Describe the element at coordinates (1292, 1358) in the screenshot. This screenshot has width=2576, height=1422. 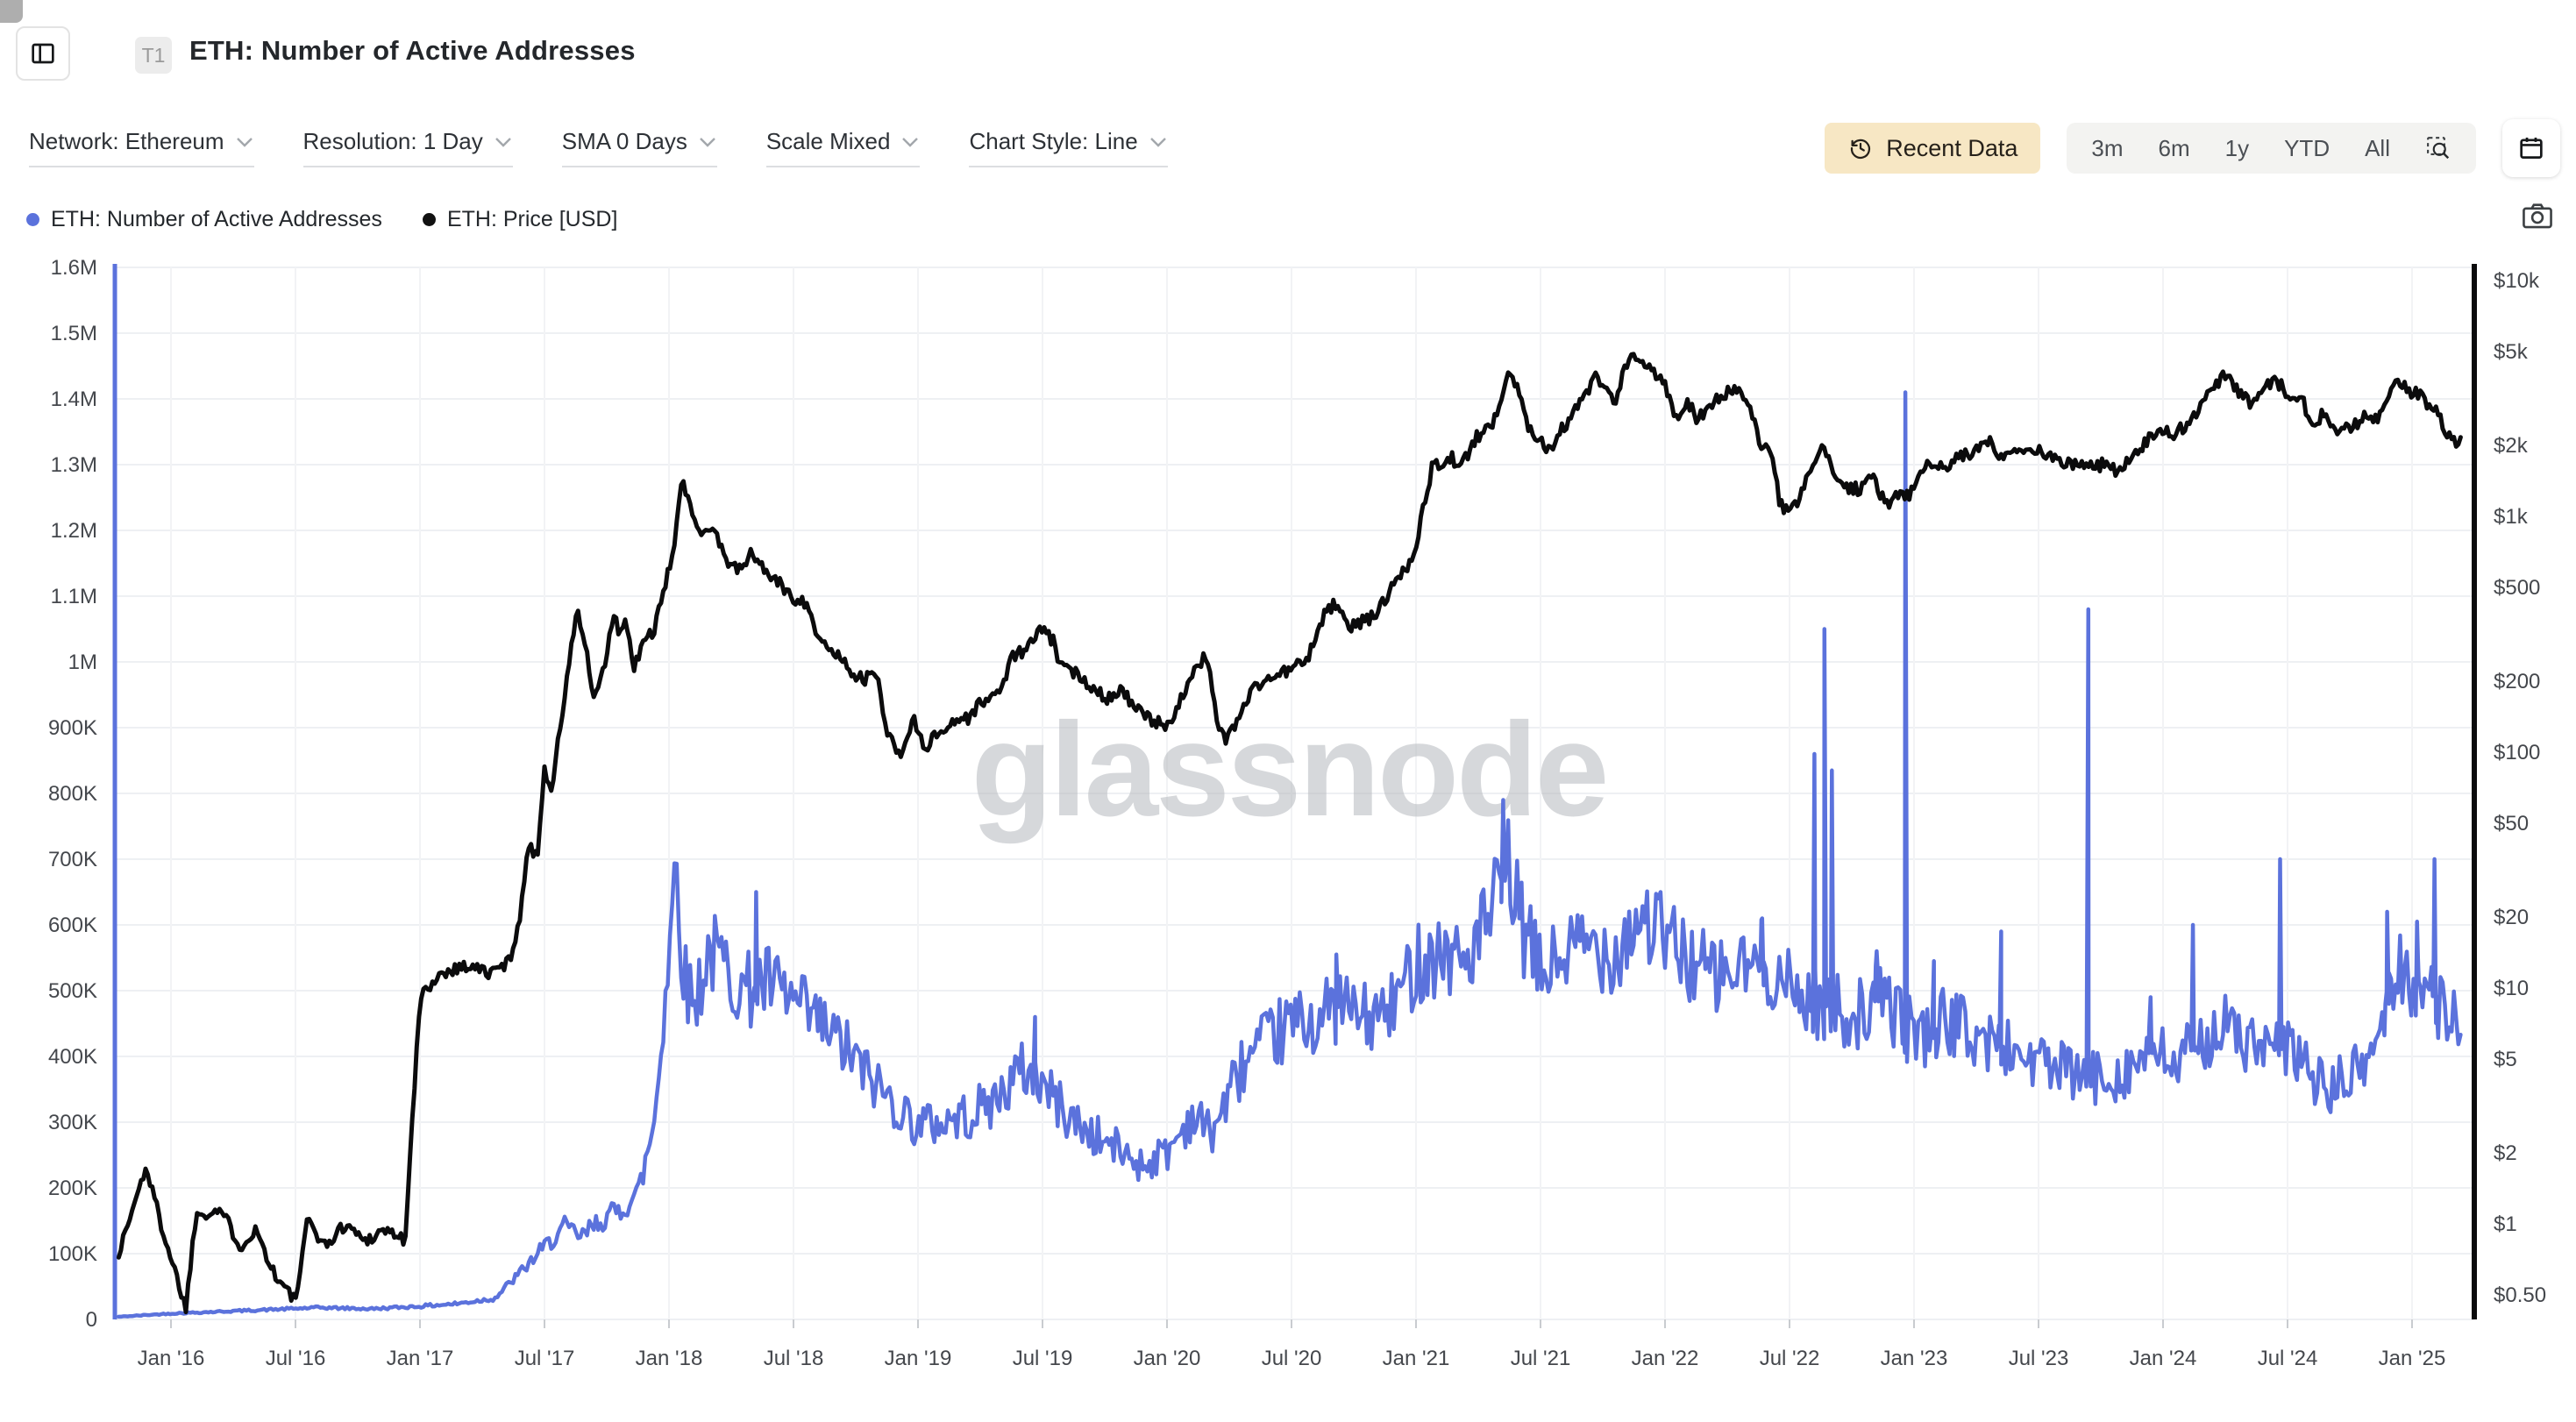
I see `x-axis-label: Jul '20` at that location.